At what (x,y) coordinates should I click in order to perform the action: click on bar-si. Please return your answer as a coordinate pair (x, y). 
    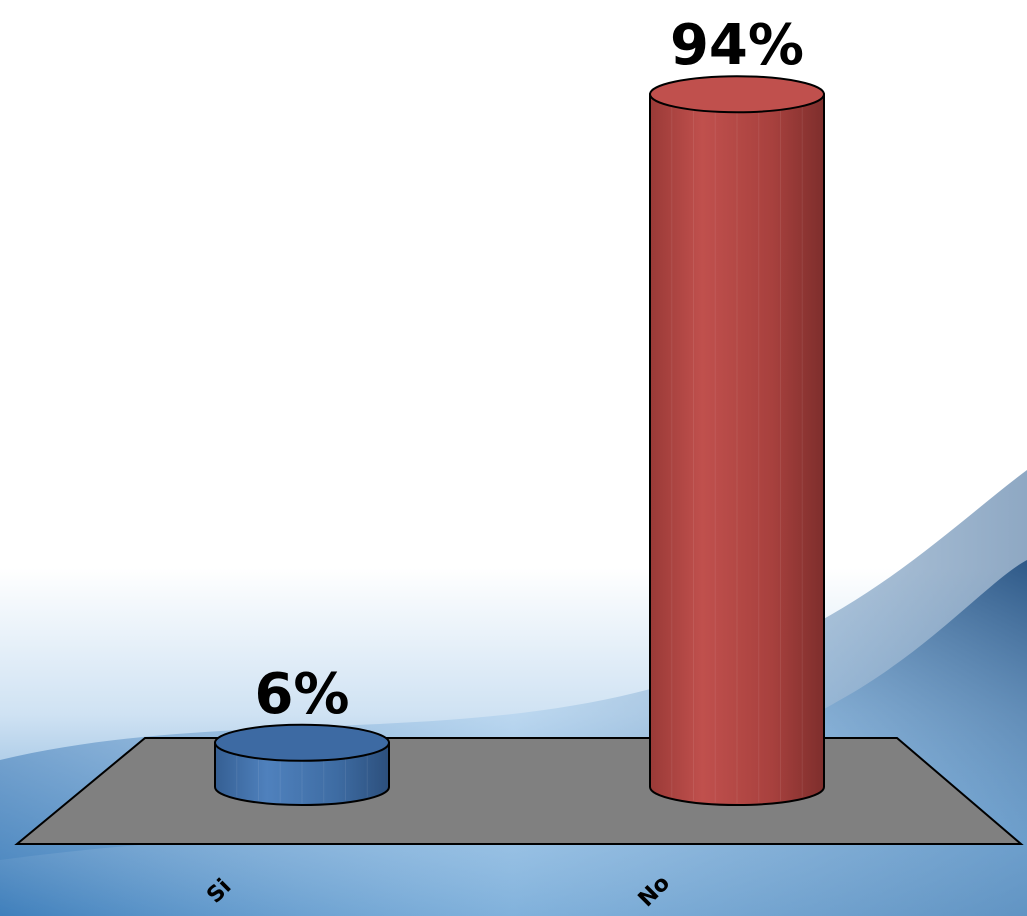
    Looking at the image, I should click on (302, 764).